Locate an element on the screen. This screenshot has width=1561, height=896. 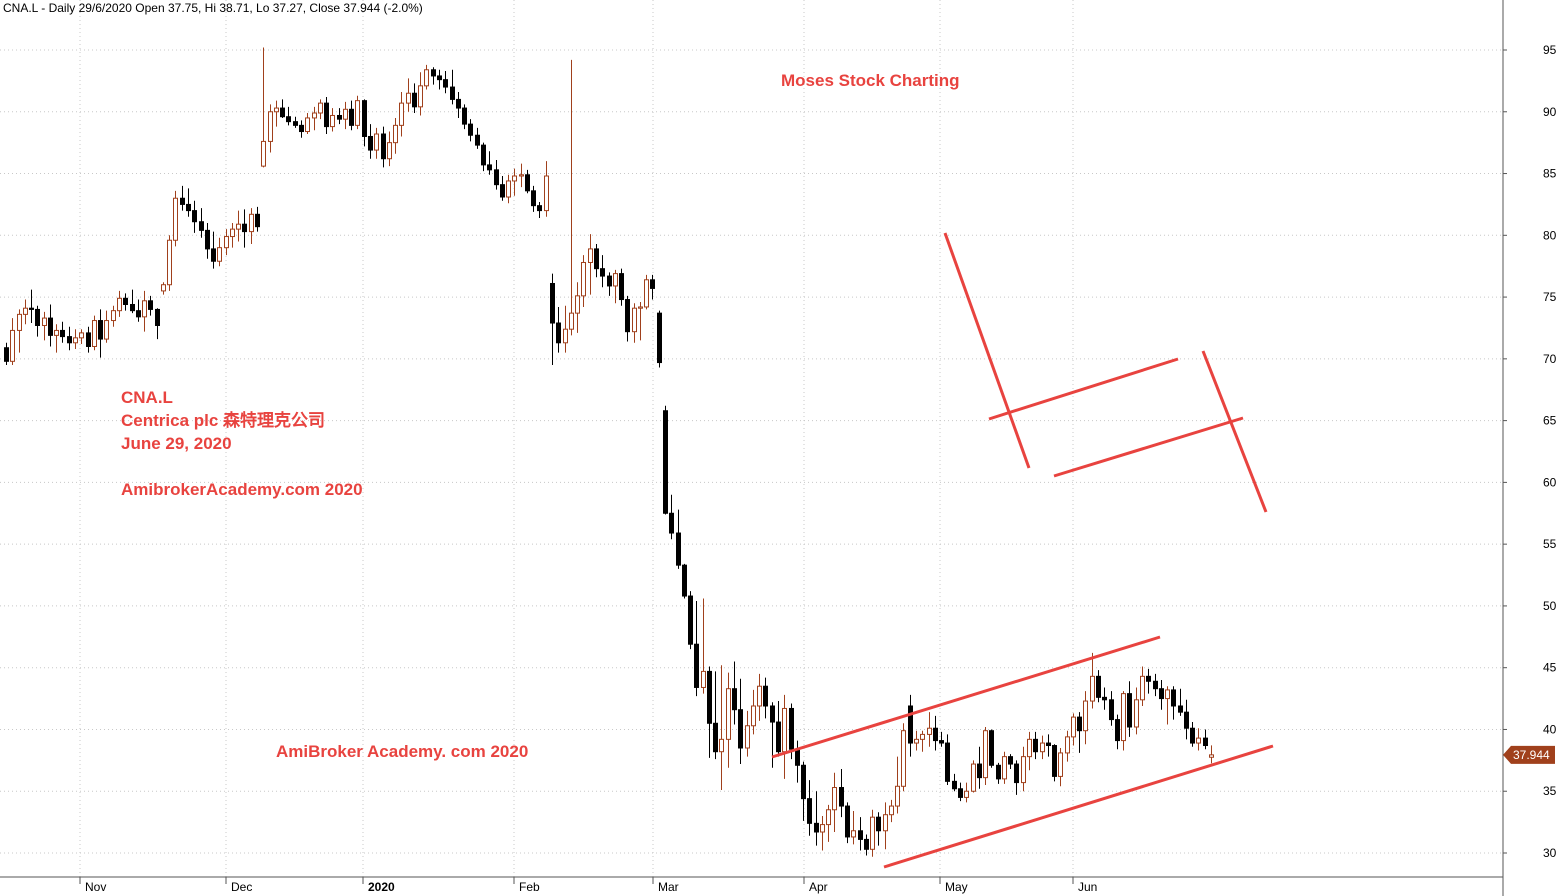
y-tick-label: 65 is located at coordinates (1550, 421).